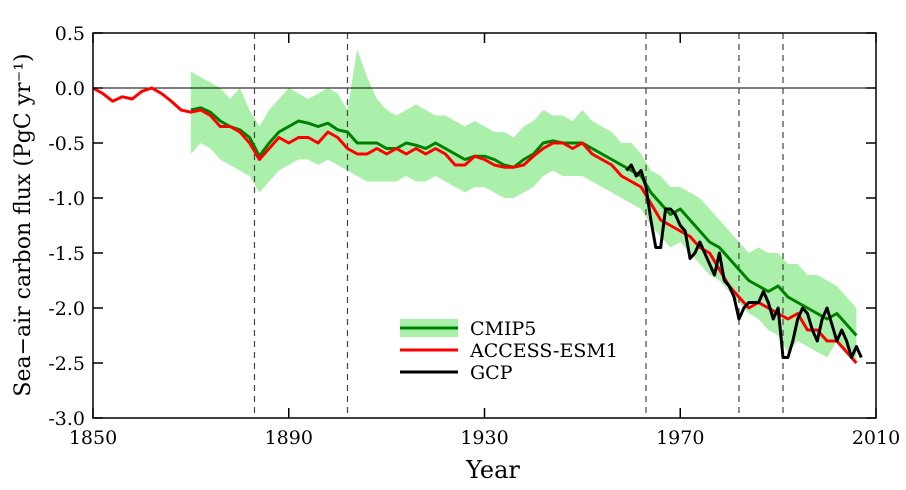 The height and width of the screenshot is (490, 906). Describe the element at coordinates (289, 438) in the screenshot. I see `x-tick-label: 1890` at that location.